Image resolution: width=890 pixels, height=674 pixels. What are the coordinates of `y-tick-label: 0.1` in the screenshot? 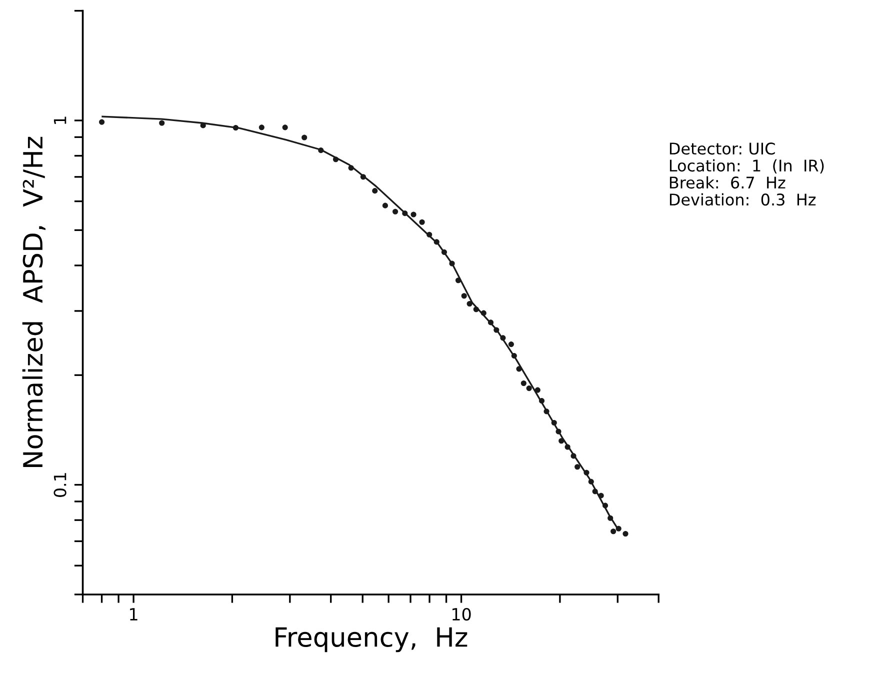 It's located at (60, 485).